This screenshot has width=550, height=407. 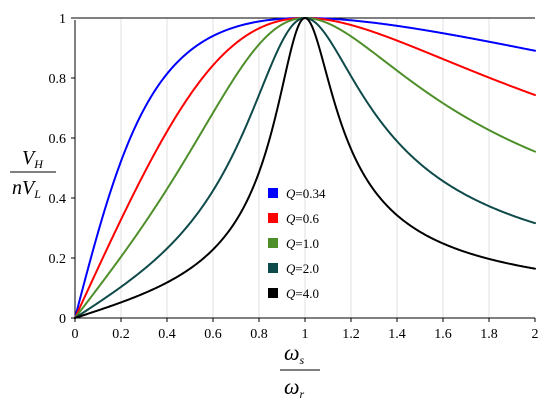 I want to click on x-tick-label: 1.8, so click(x=489, y=334).